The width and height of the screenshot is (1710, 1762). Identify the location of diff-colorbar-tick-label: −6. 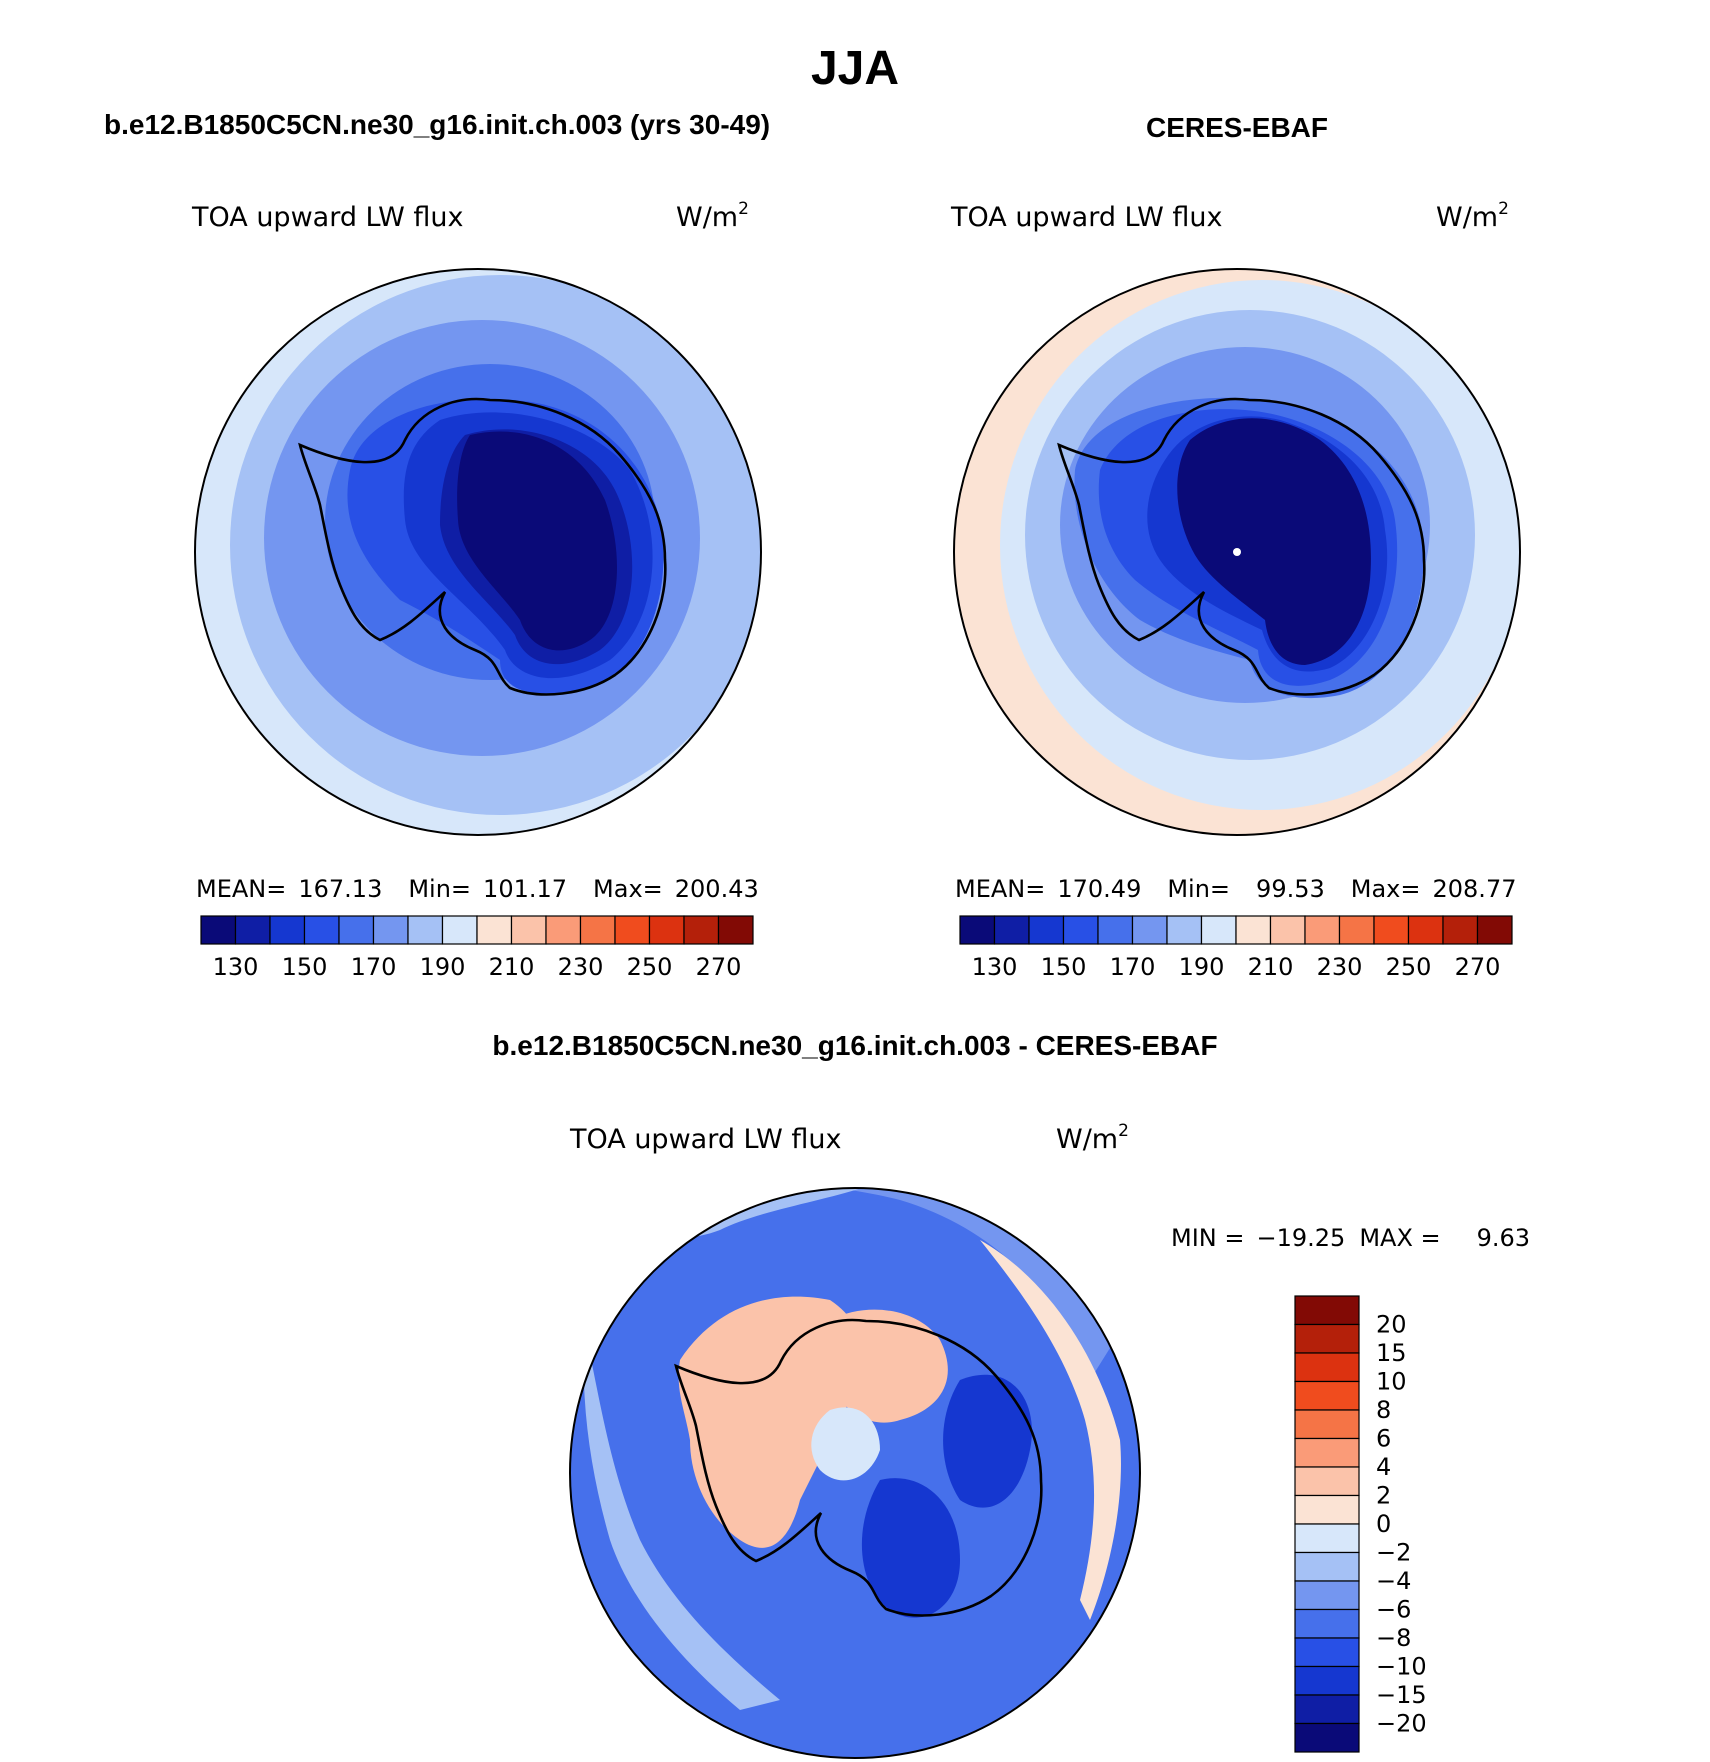
(1393, 1610).